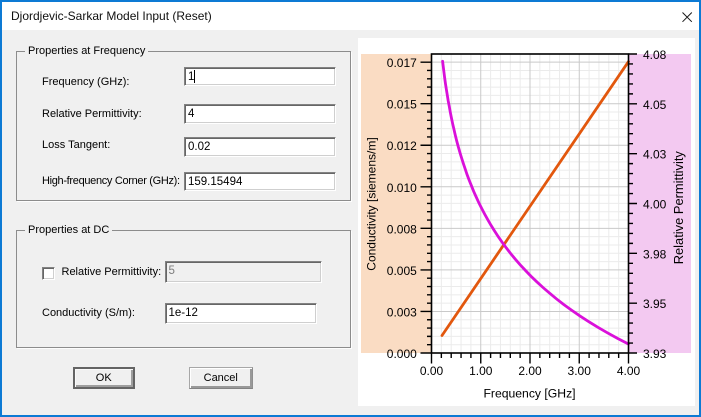 Image resolution: width=701 pixels, height=417 pixels. Describe the element at coordinates (529, 394) in the screenshot. I see `svg-text: Frequency [GHz]` at that location.